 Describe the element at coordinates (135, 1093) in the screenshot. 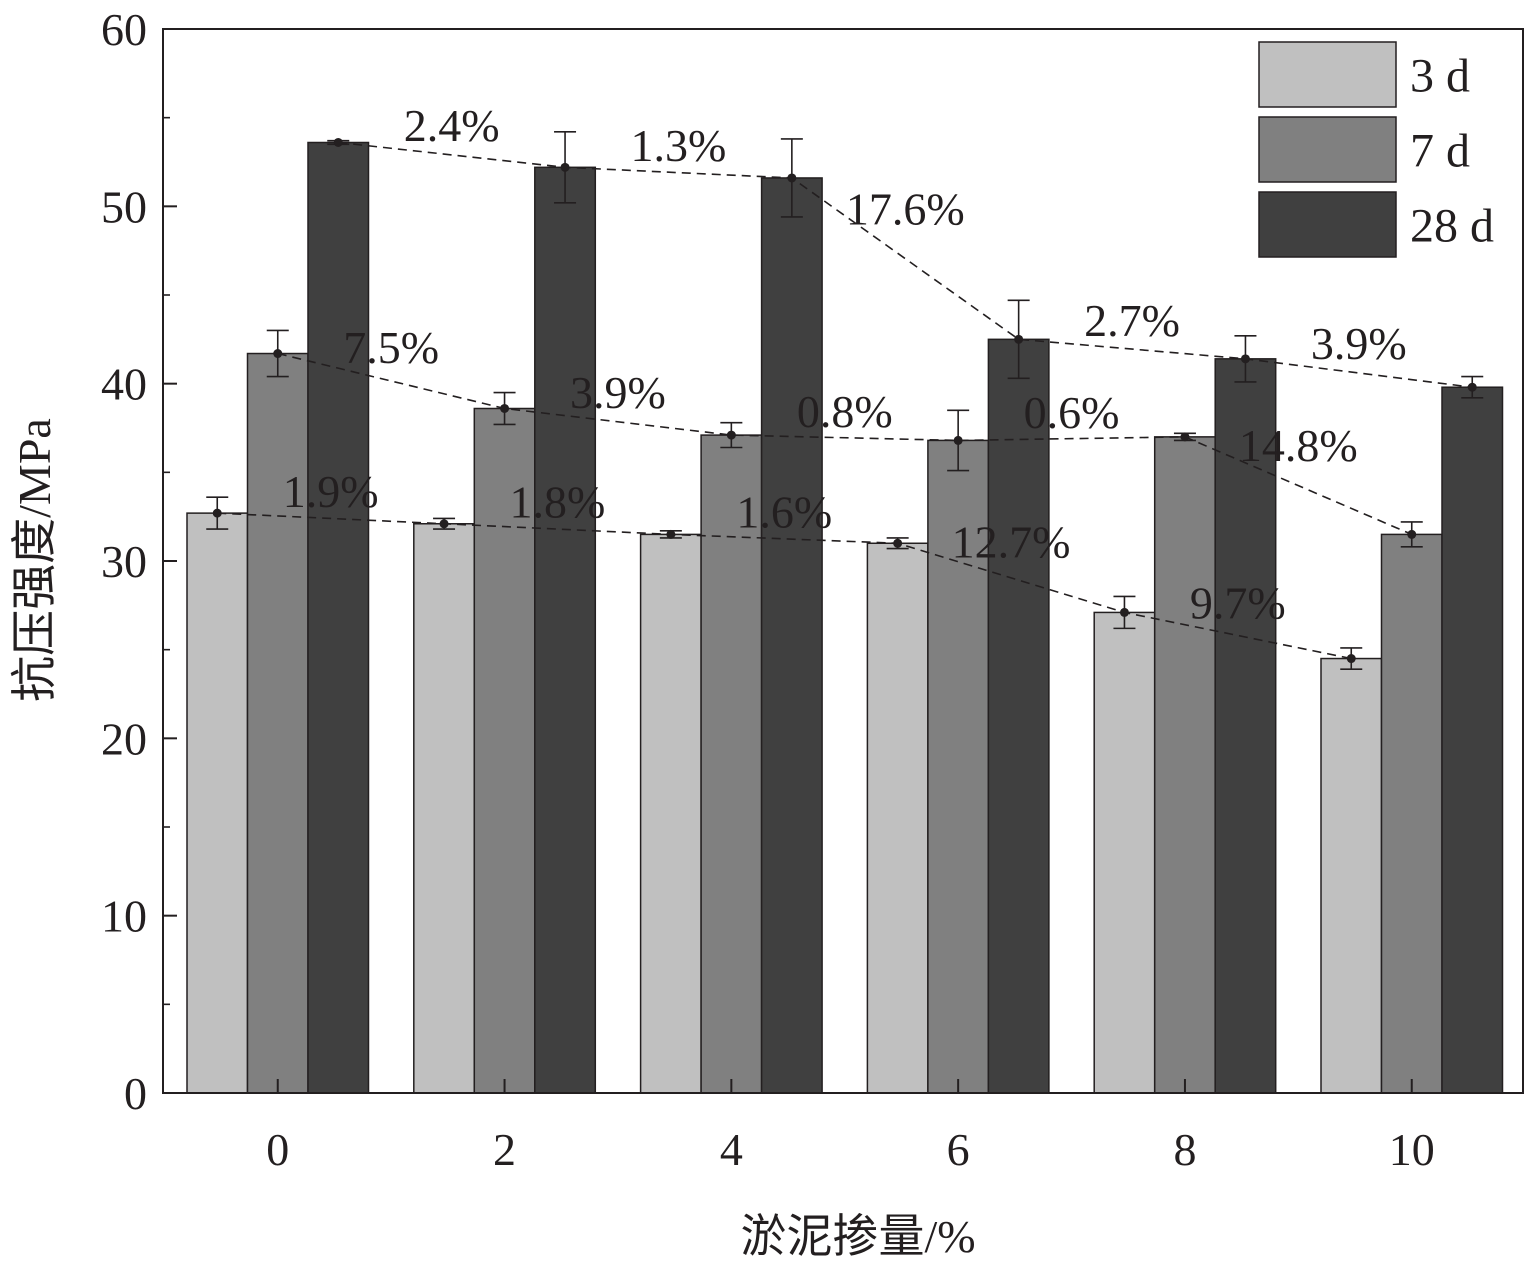

I see `y-tick-label: 0` at that location.